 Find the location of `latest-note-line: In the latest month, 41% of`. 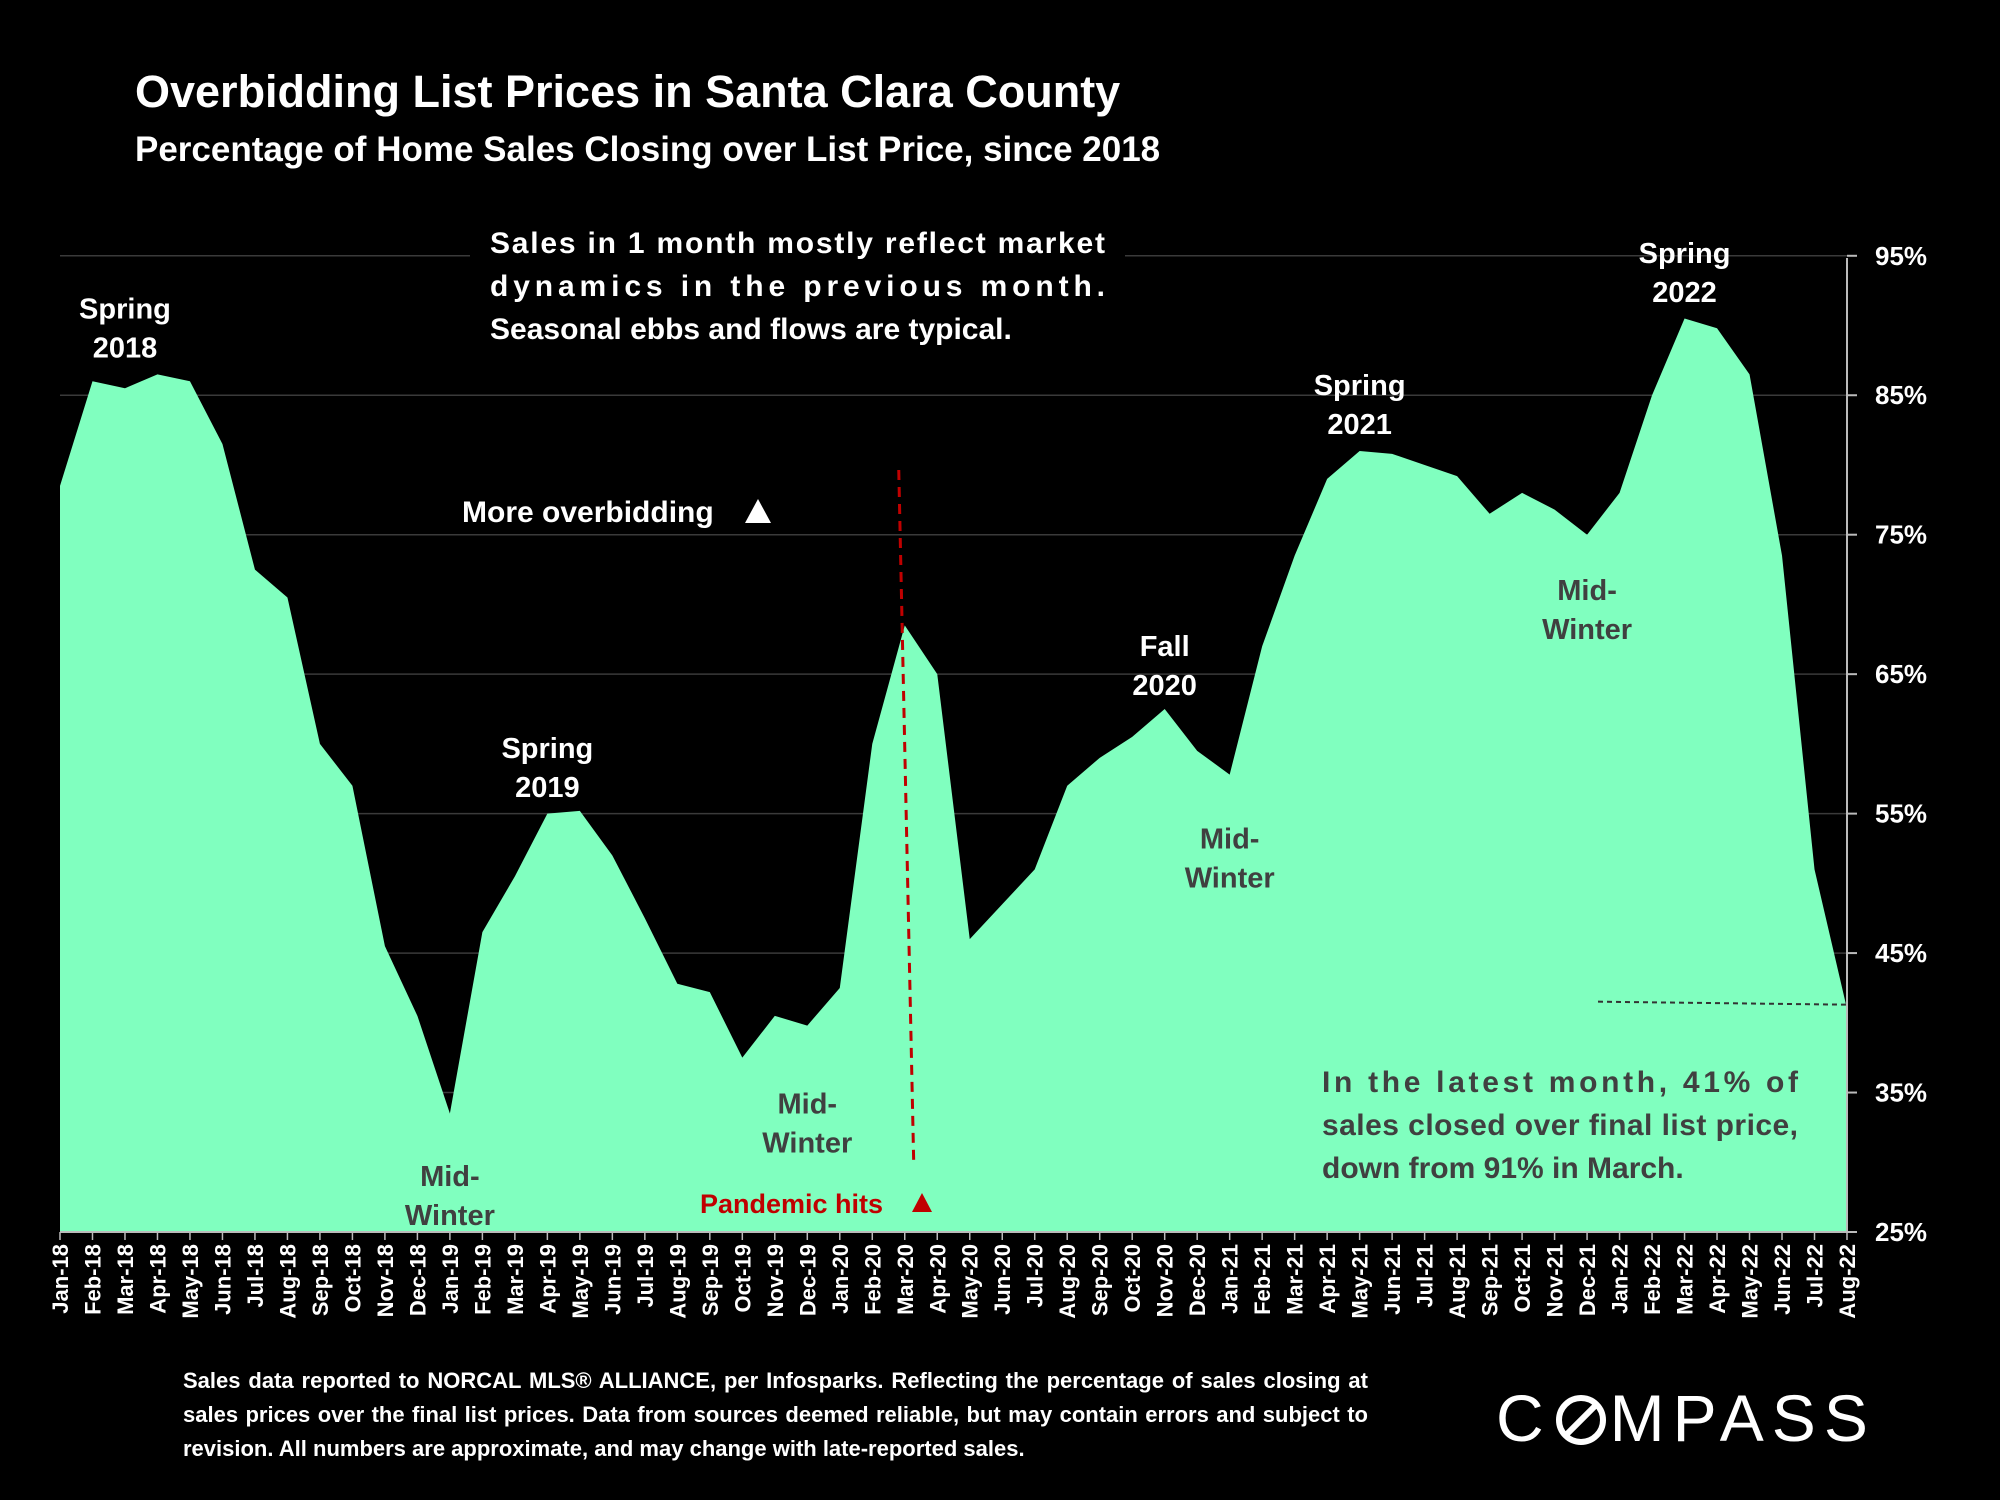

latest-note-line: In the latest month, 41% of is located at coordinates (1560, 1082).